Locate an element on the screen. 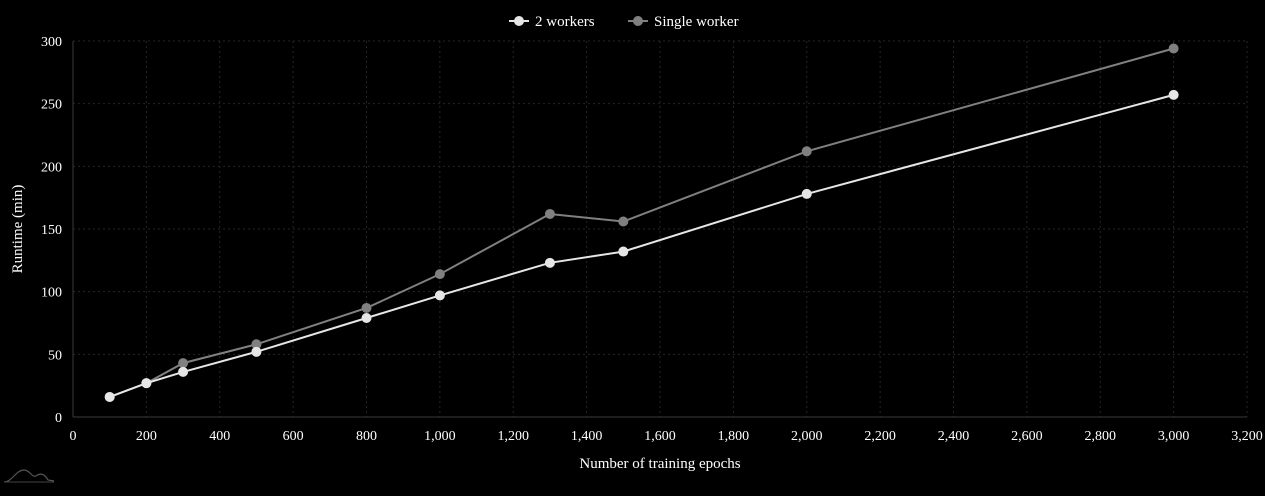 The height and width of the screenshot is (496, 1265). y-tick-label: 50 is located at coordinates (55, 355).